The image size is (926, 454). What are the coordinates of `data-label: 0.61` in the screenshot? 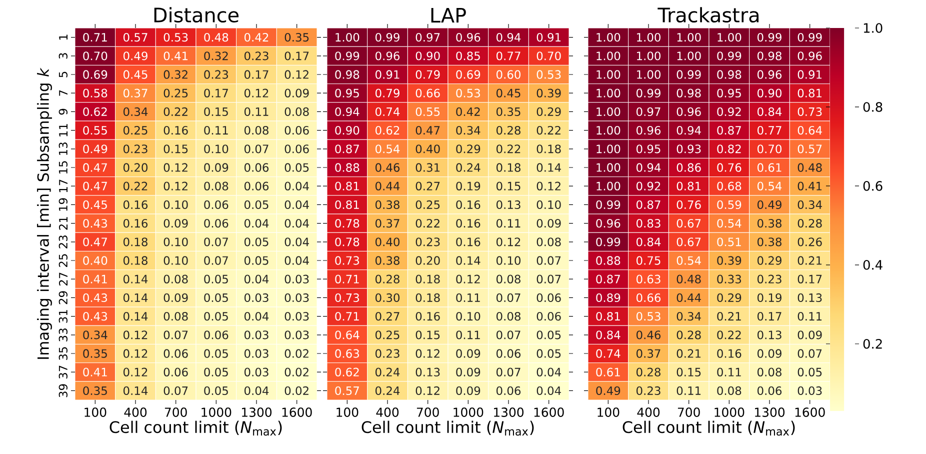 It's located at (770, 167).